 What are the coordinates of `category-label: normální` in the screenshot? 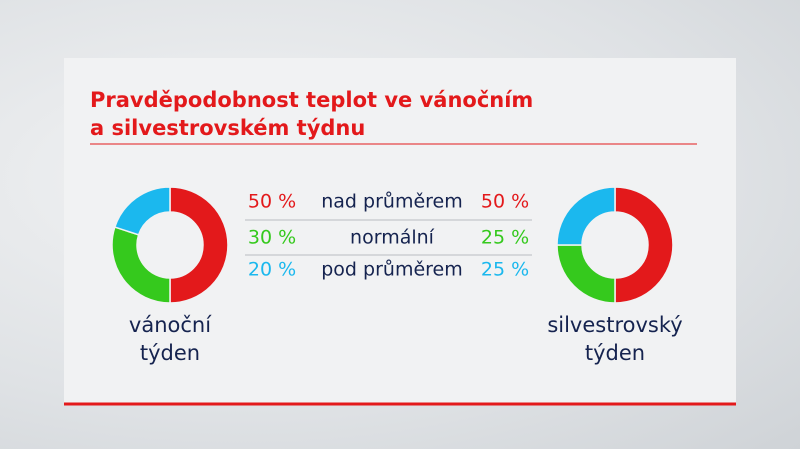 It's located at (392, 238).